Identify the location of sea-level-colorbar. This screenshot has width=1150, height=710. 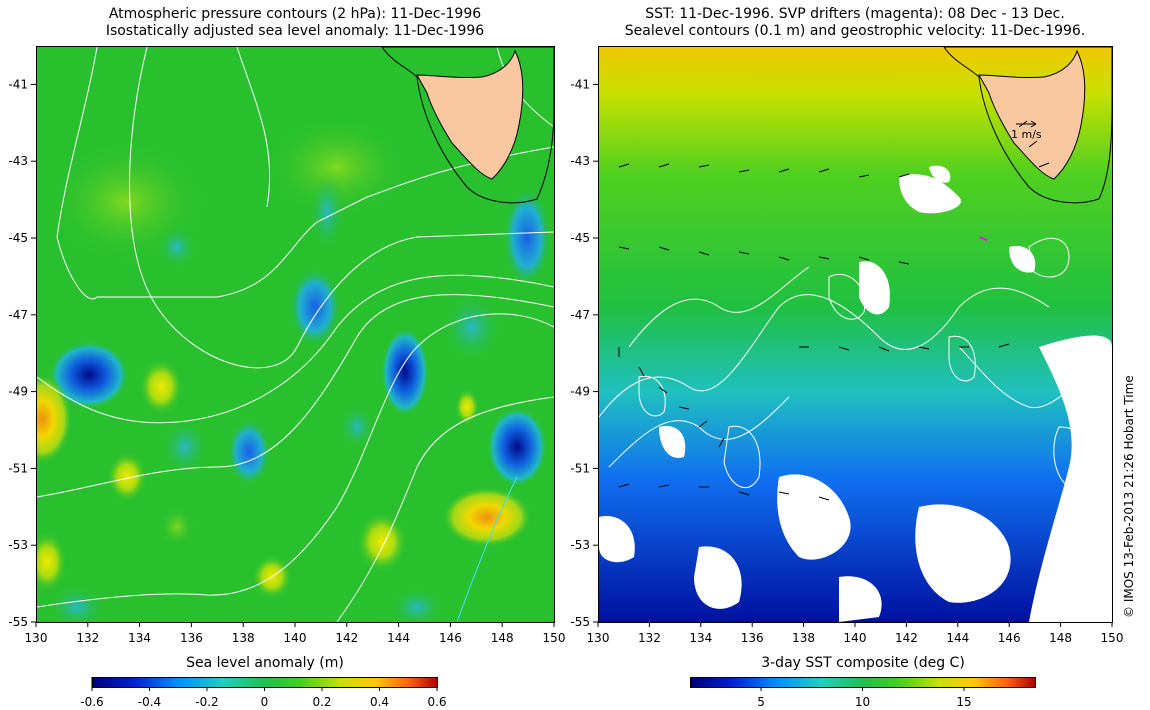
(265, 682).